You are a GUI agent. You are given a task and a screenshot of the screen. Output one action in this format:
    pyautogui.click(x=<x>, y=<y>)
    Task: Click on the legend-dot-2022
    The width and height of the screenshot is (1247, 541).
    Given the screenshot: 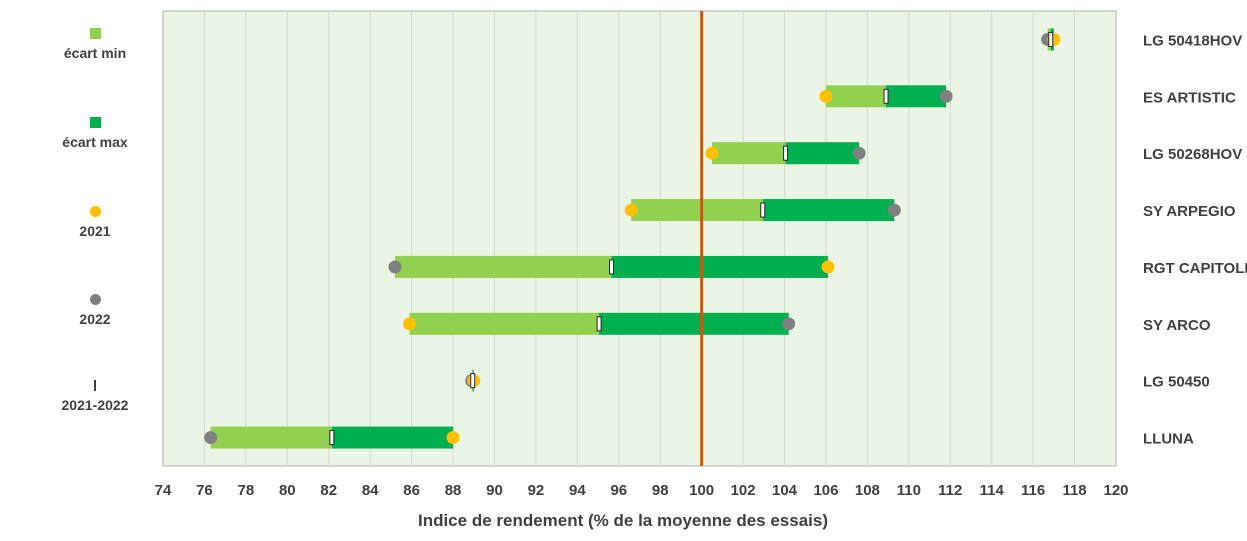 What is the action you would take?
    pyautogui.click(x=95, y=299)
    